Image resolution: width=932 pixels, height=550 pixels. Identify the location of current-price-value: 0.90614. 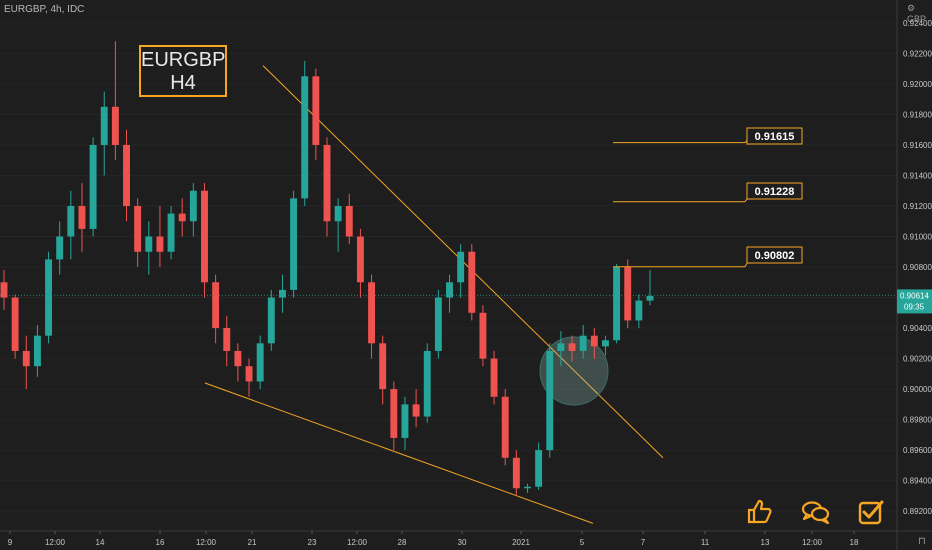
(914, 295).